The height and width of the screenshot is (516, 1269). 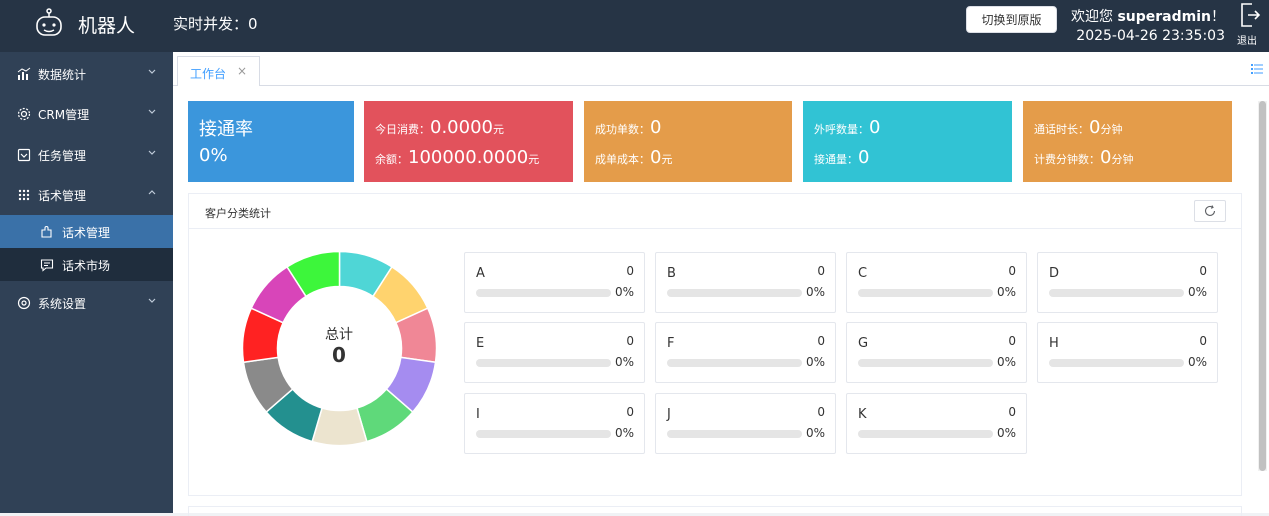 What do you see at coordinates (836, 159) in the screenshot?
I see `connected-calls-label: 接通量：` at bounding box center [836, 159].